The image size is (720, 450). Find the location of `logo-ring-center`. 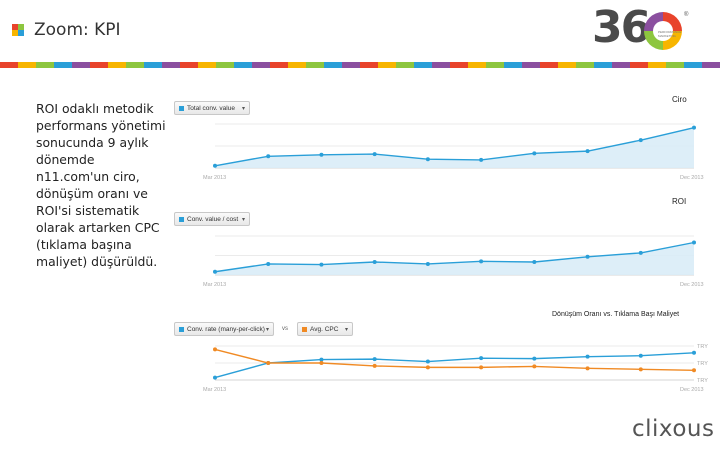

logo-ring-center is located at coordinates (663, 31).